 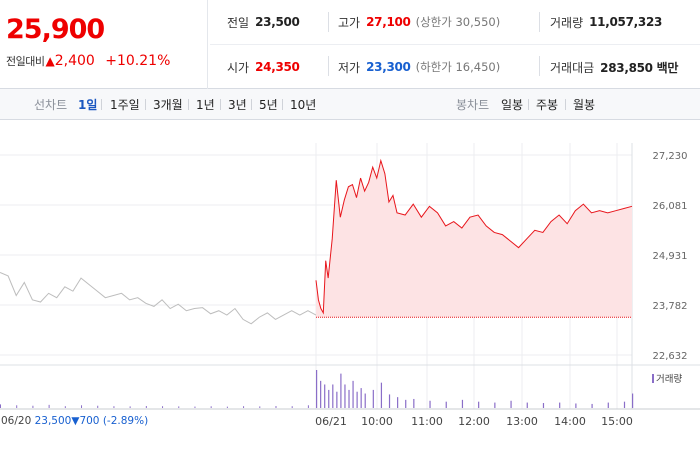 I want to click on tab-period-1y: 1년, so click(x=205, y=105).